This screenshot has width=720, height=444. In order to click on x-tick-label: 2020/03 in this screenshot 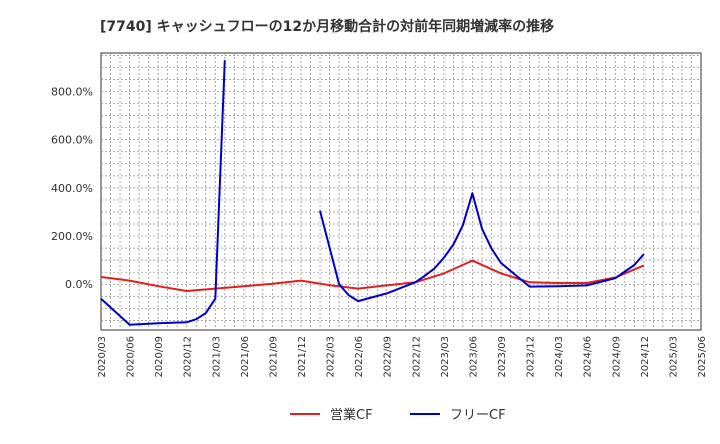, I will do `click(102, 357)`.